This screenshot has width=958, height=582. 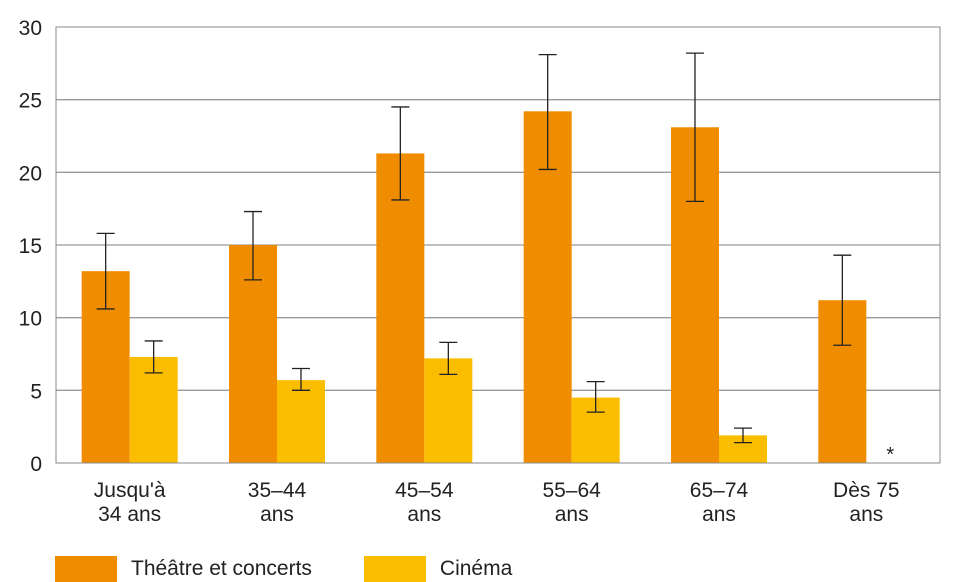 What do you see at coordinates (36, 391) in the screenshot?
I see `y-tick-label: 5` at bounding box center [36, 391].